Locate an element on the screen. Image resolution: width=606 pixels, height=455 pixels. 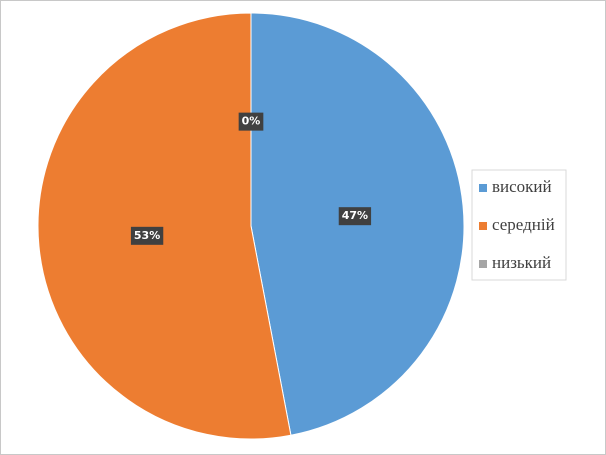
data-label: 47% is located at coordinates (355, 215).